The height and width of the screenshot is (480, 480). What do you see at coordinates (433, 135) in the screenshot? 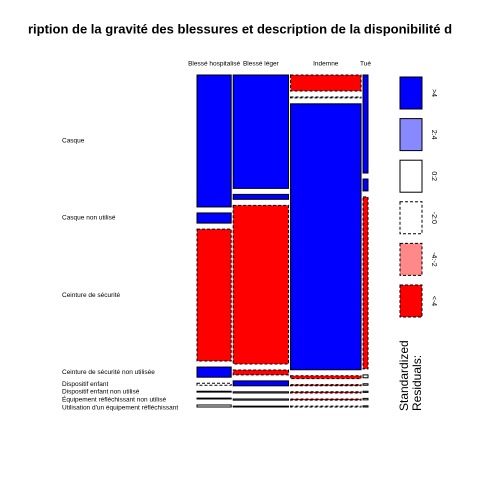
I see `legend-label: 2:4` at bounding box center [433, 135].